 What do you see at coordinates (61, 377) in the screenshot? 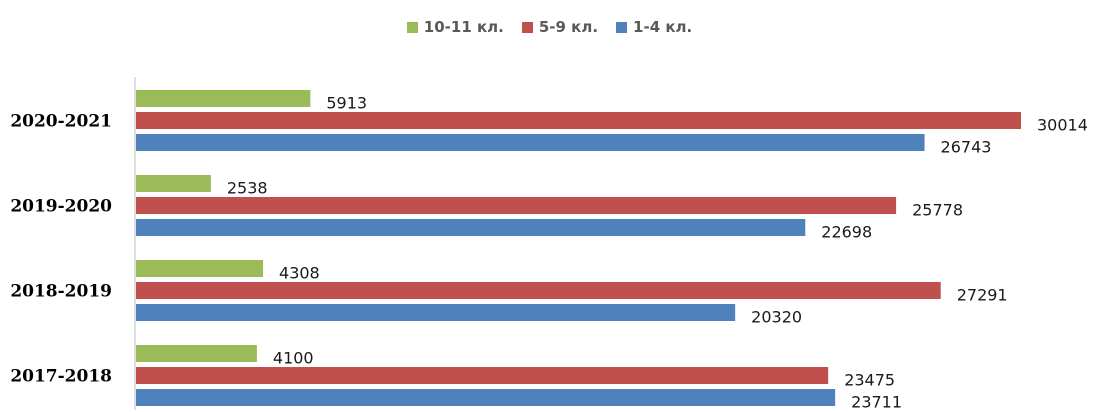
I see `category-label-2017-2018: 2017-2018` at bounding box center [61, 377].